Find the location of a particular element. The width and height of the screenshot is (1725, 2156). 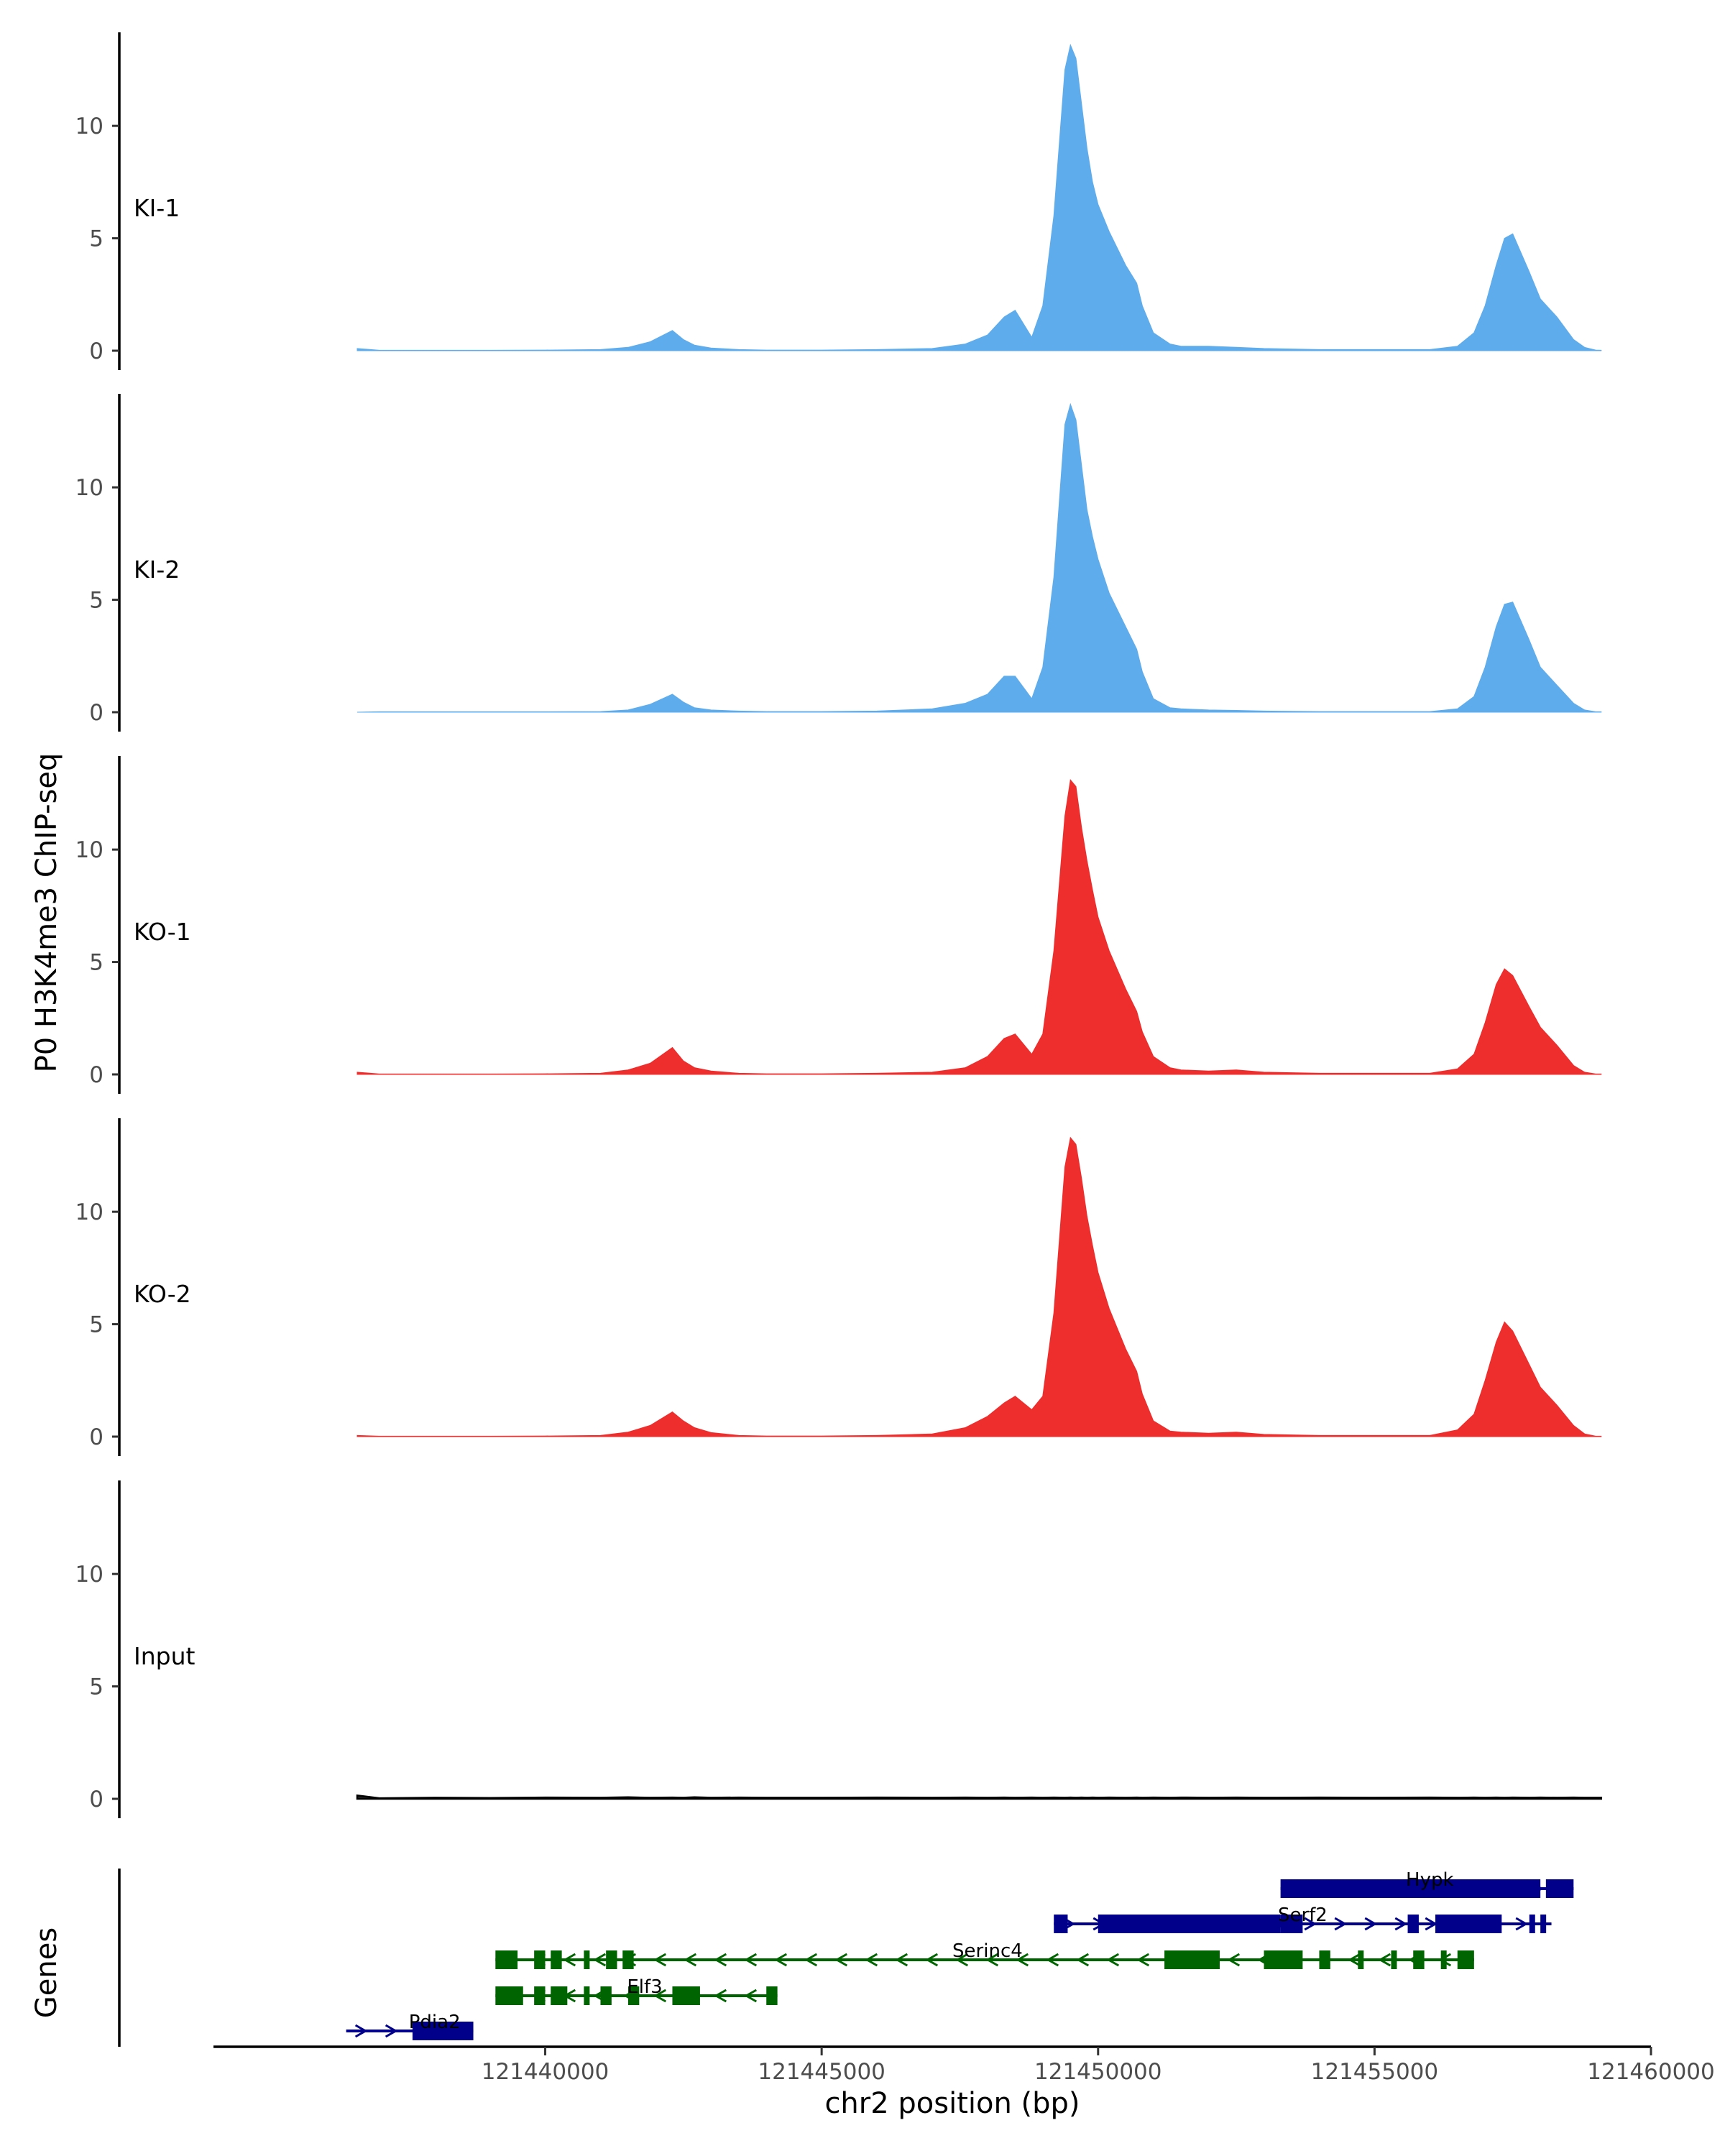

gene-pdia2: Pdia2 is located at coordinates (410, 2026).